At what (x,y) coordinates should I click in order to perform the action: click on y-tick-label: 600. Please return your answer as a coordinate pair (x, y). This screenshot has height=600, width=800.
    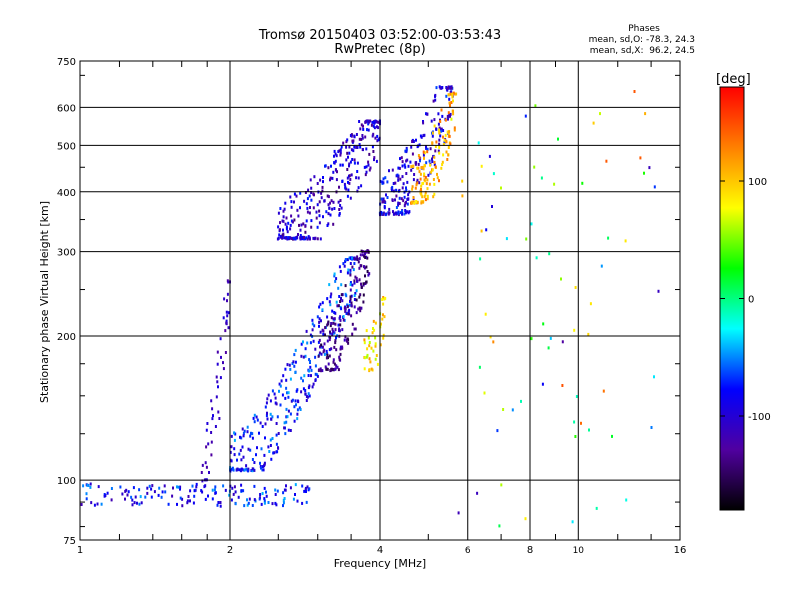
    Looking at the image, I should click on (66, 108).